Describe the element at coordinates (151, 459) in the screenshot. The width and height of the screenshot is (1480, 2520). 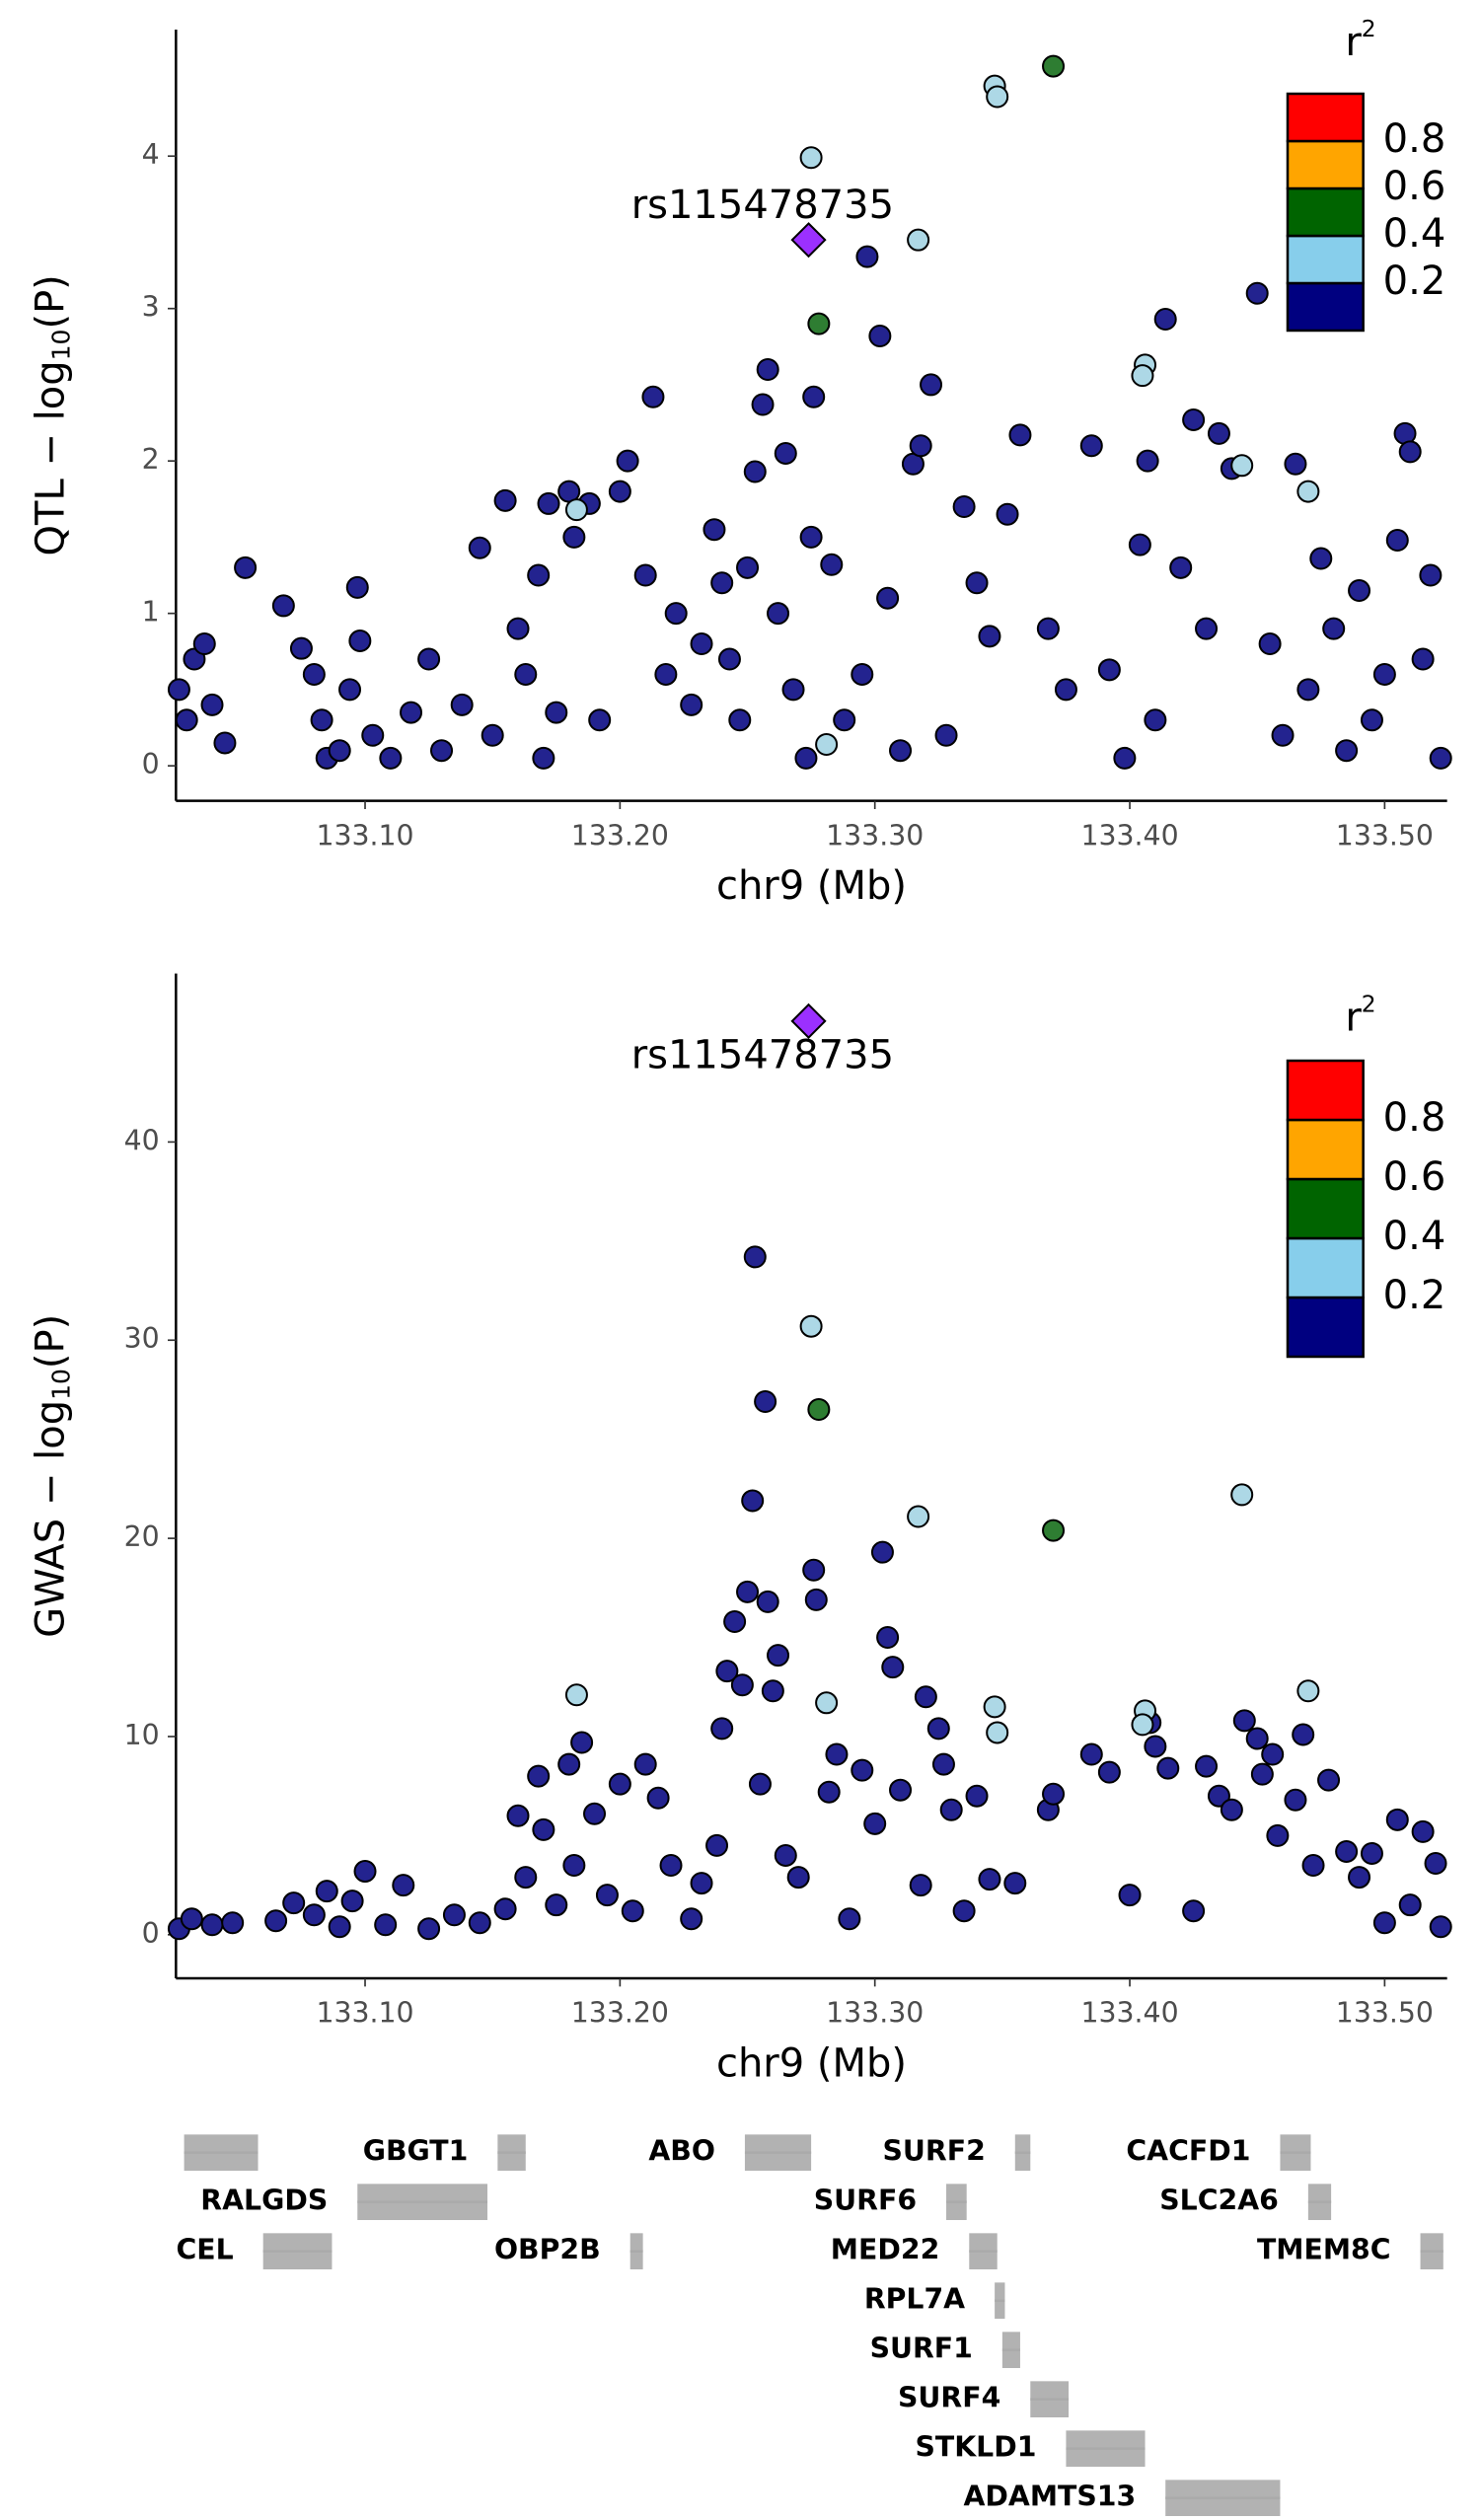
I see `y-tick-label: 2` at that location.